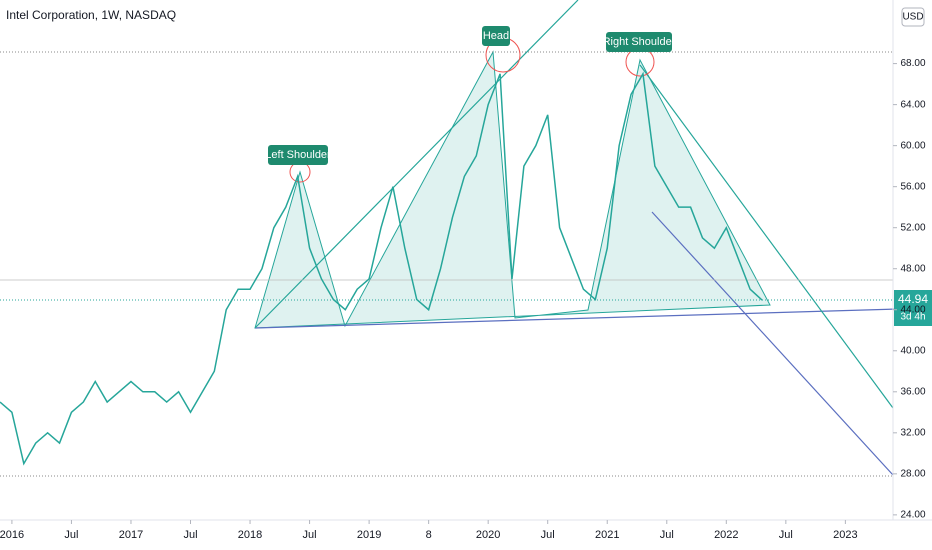 The height and width of the screenshot is (550, 932). I want to click on x-tick-label: 2017, so click(131, 535).